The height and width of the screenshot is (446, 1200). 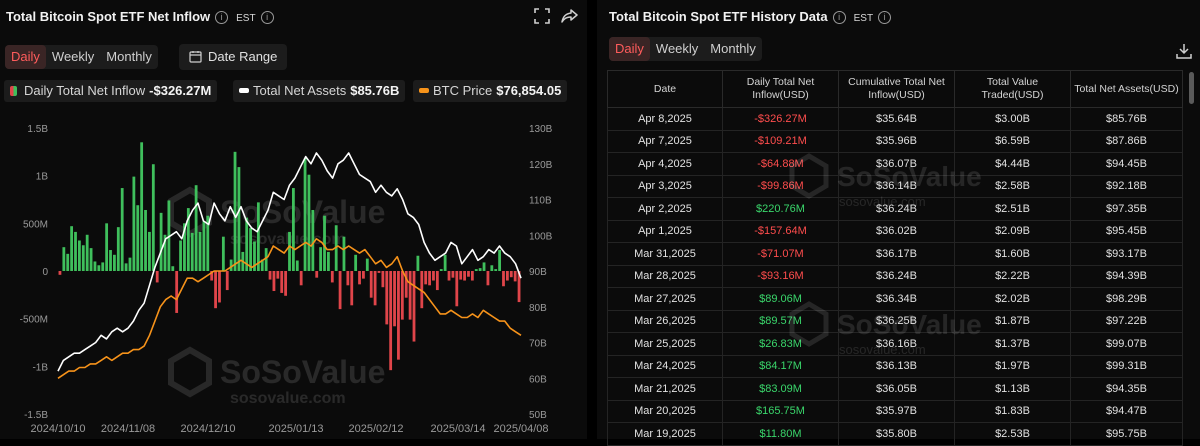 What do you see at coordinates (302, 372) in the screenshot?
I see `watermark-brand: SoSoValue` at bounding box center [302, 372].